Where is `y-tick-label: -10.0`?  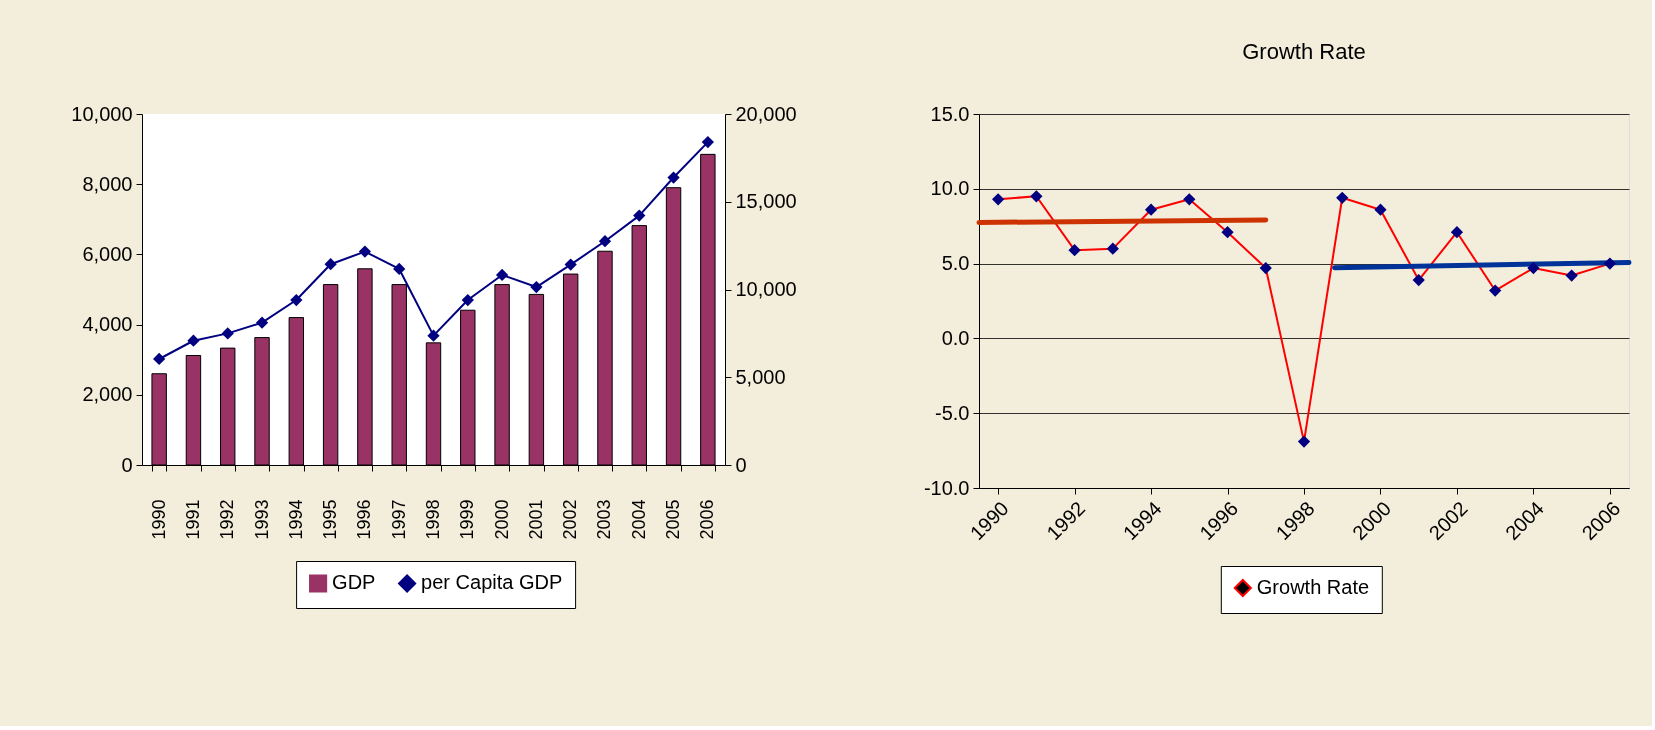
y-tick-label: -10.0 is located at coordinates (946, 487).